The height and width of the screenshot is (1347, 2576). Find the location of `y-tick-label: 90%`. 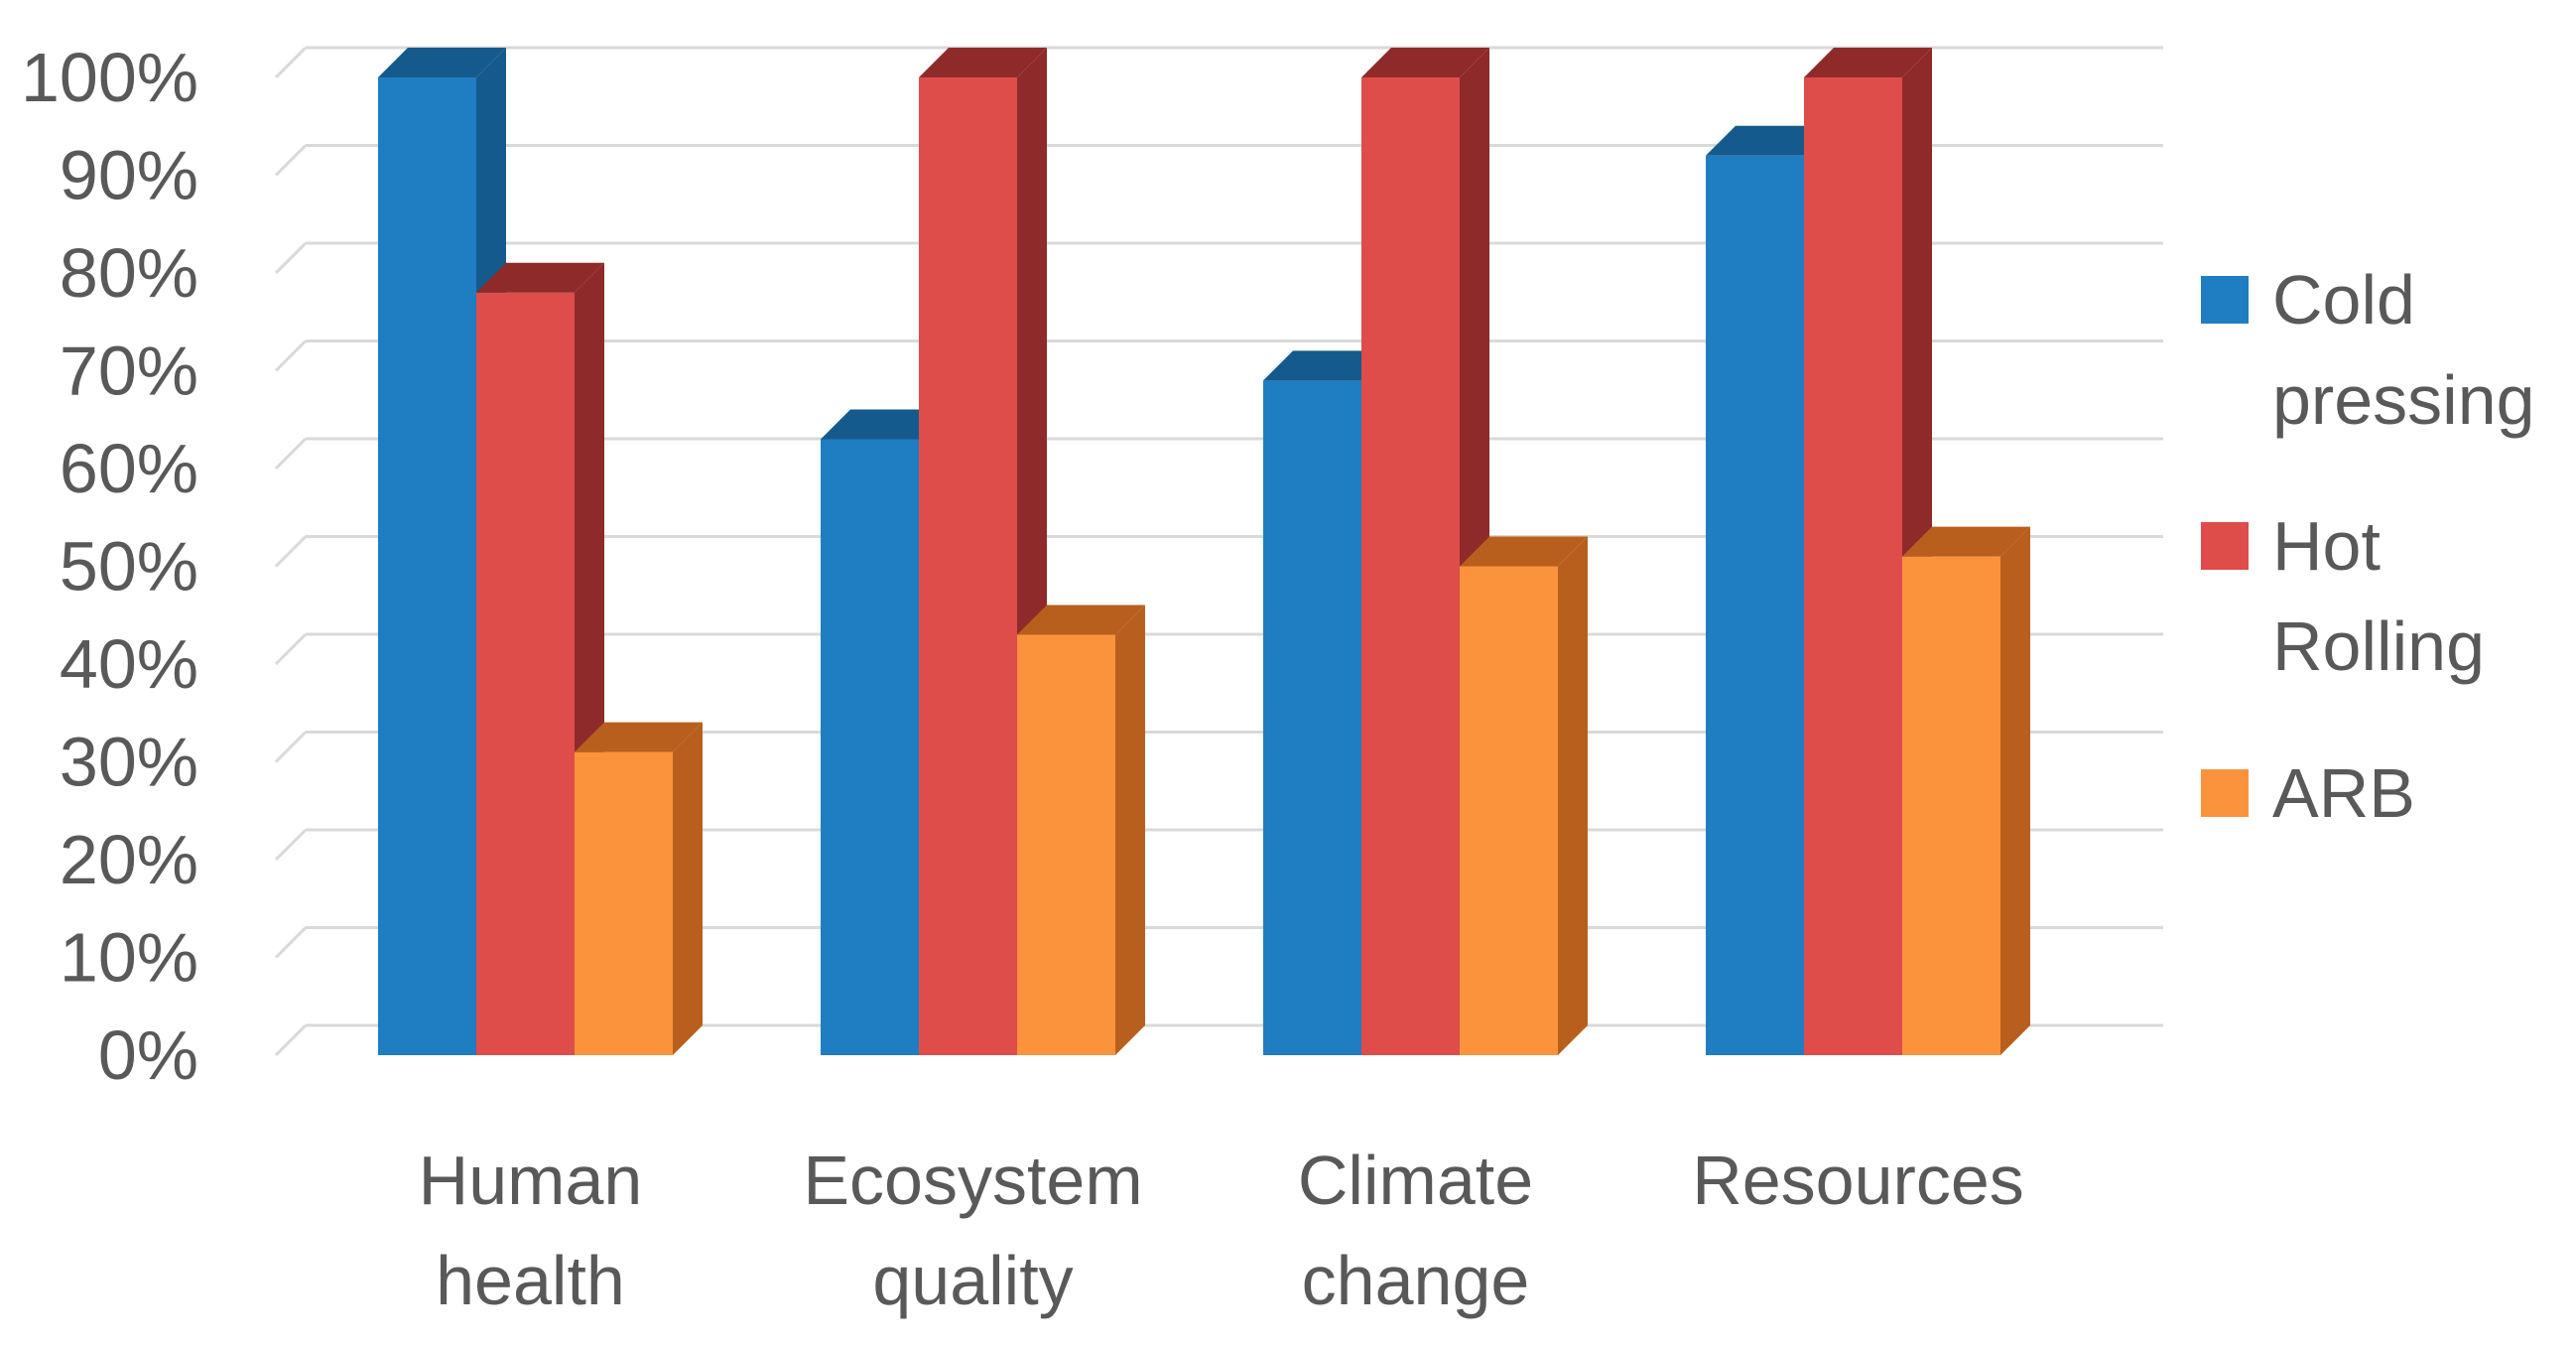

y-tick-label: 90% is located at coordinates (129, 175).